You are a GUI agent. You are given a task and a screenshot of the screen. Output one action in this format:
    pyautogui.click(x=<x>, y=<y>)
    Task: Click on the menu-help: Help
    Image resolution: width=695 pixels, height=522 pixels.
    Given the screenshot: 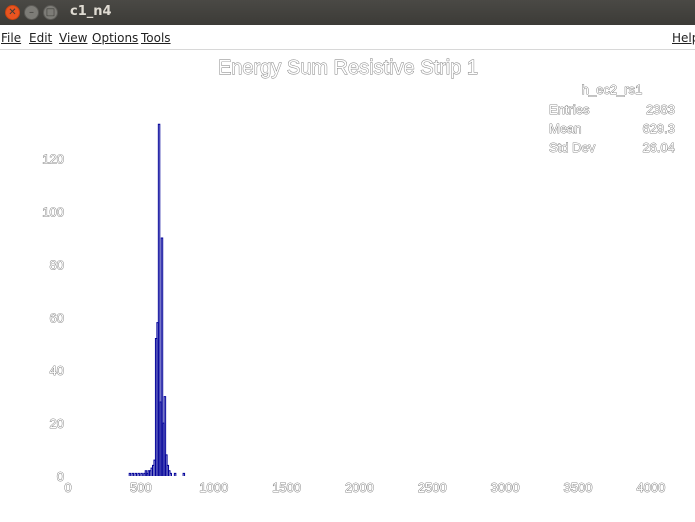 What is the action you would take?
    pyautogui.click(x=683, y=38)
    